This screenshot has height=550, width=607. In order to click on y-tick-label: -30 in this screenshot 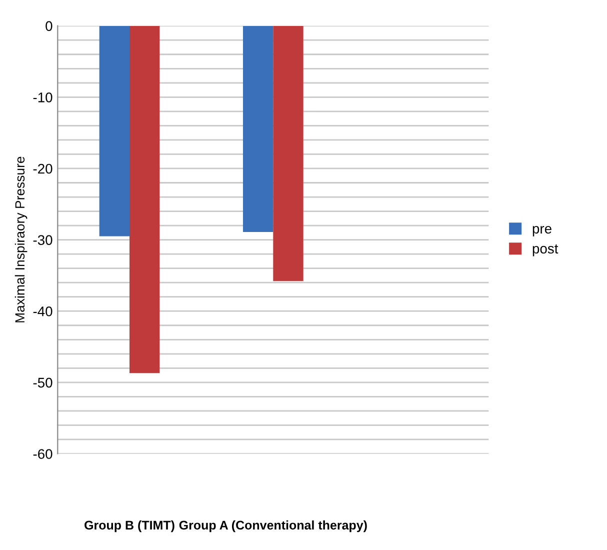, I will do `click(42, 240)`.